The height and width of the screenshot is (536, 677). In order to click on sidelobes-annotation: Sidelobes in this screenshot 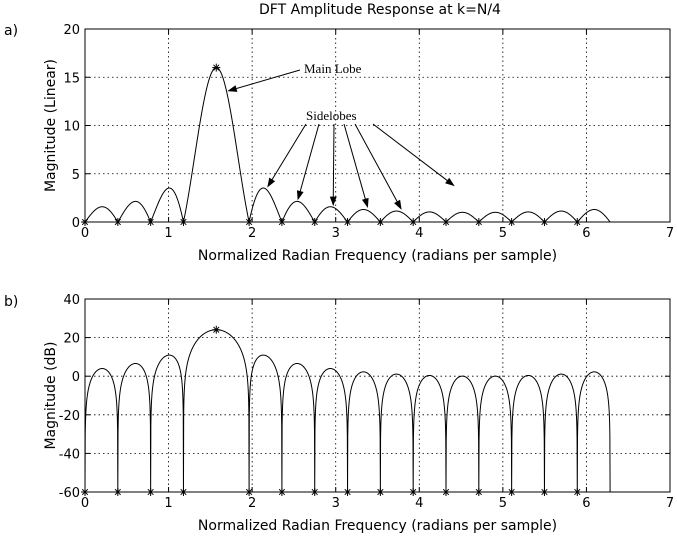, I will do `click(331, 115)`.